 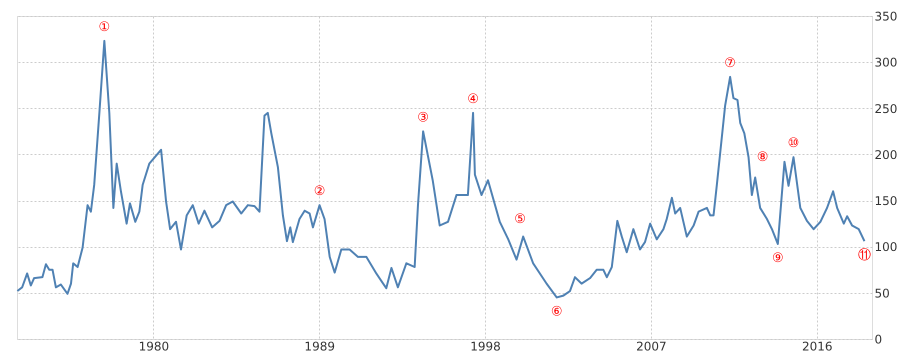 I want to click on annotation: ⑩, so click(x=794, y=144).